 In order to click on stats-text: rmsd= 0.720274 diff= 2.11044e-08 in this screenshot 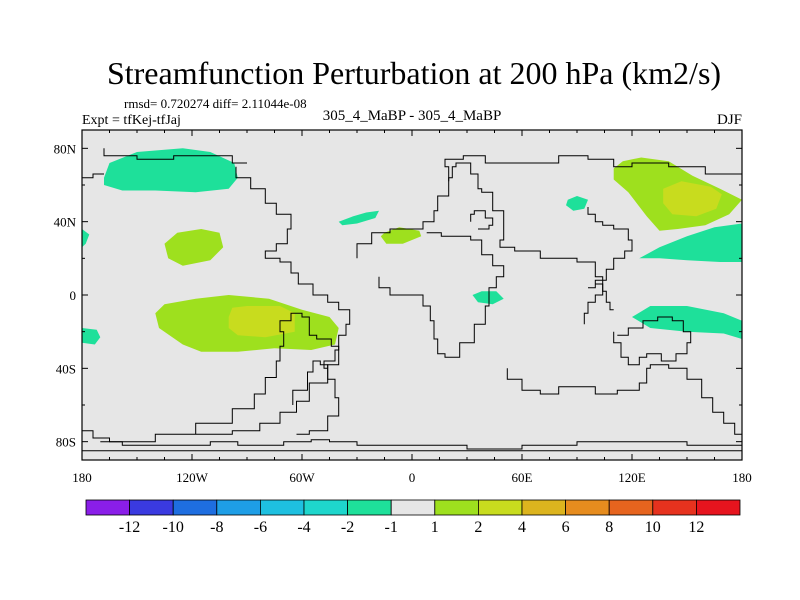, I will do `click(215, 103)`.